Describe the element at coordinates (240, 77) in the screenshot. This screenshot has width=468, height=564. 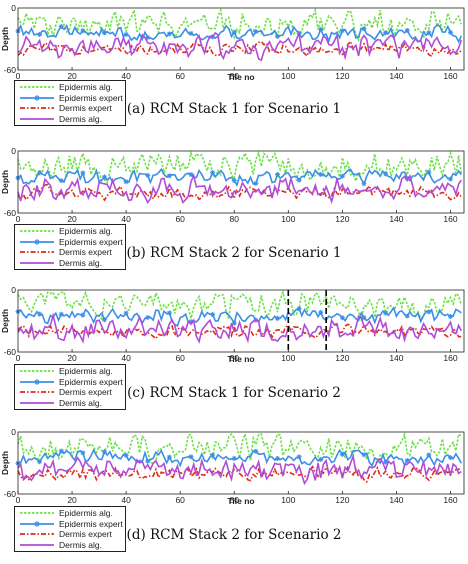
I see `x-axis-label: Tile no` at that location.